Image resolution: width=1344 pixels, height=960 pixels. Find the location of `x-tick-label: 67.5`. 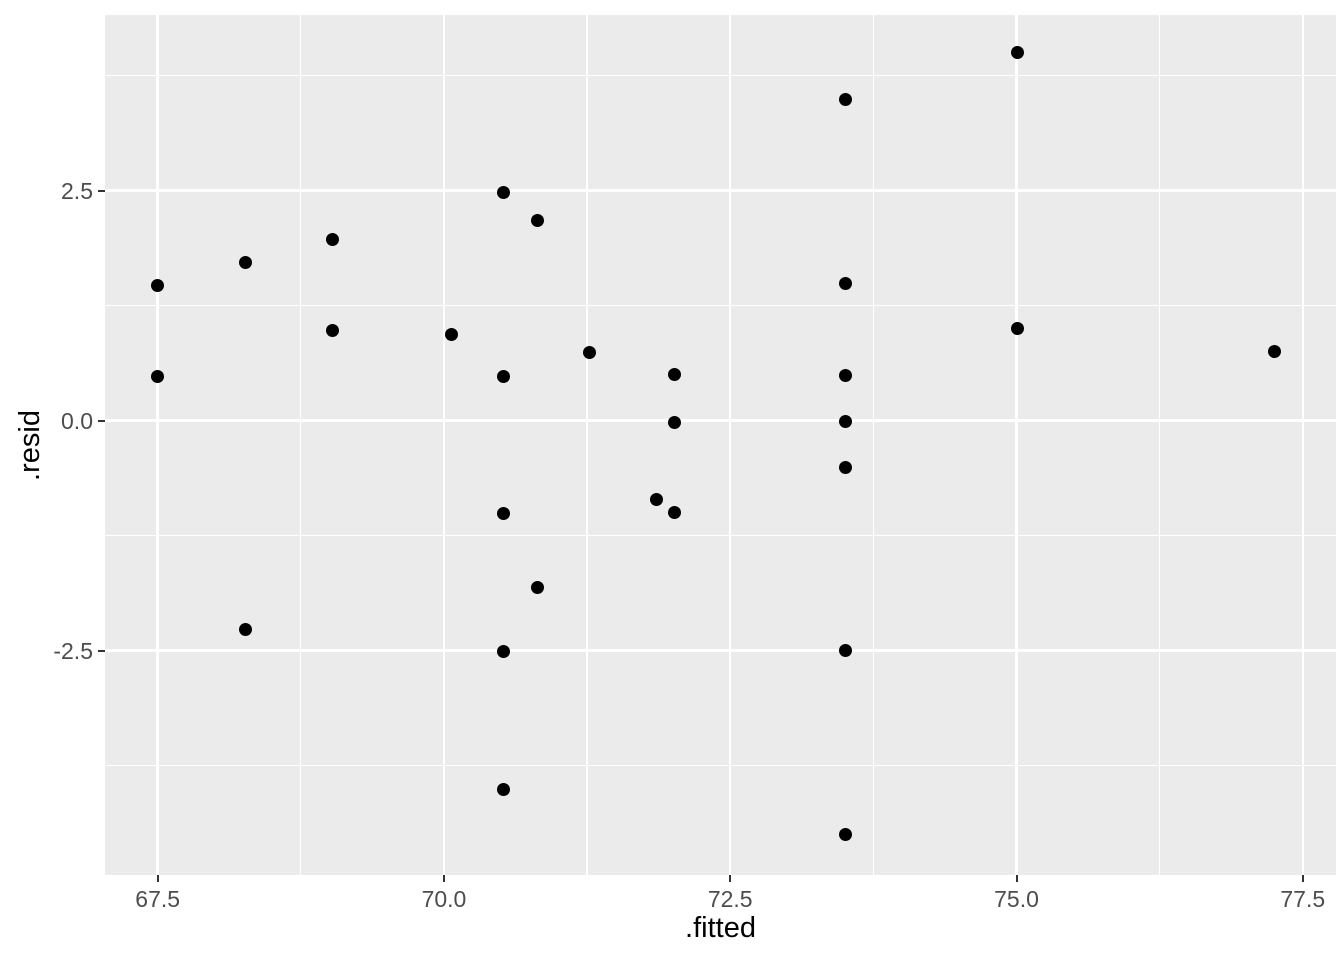

x-tick-label: 67.5 is located at coordinates (158, 899).